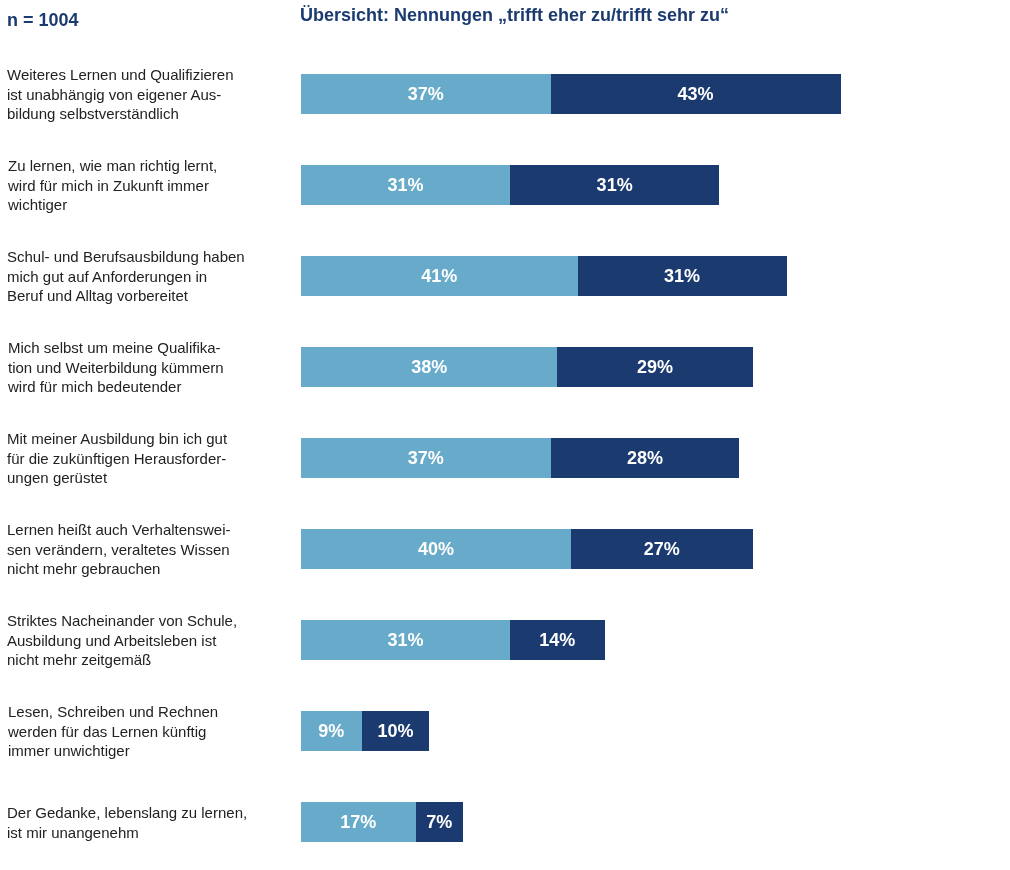  What do you see at coordinates (117, 458) in the screenshot?
I see `y-tick-label: Mit meiner Ausbildung bin ich gut für die zukünftigen Herausforder- ungen gerüstet` at bounding box center [117, 458].